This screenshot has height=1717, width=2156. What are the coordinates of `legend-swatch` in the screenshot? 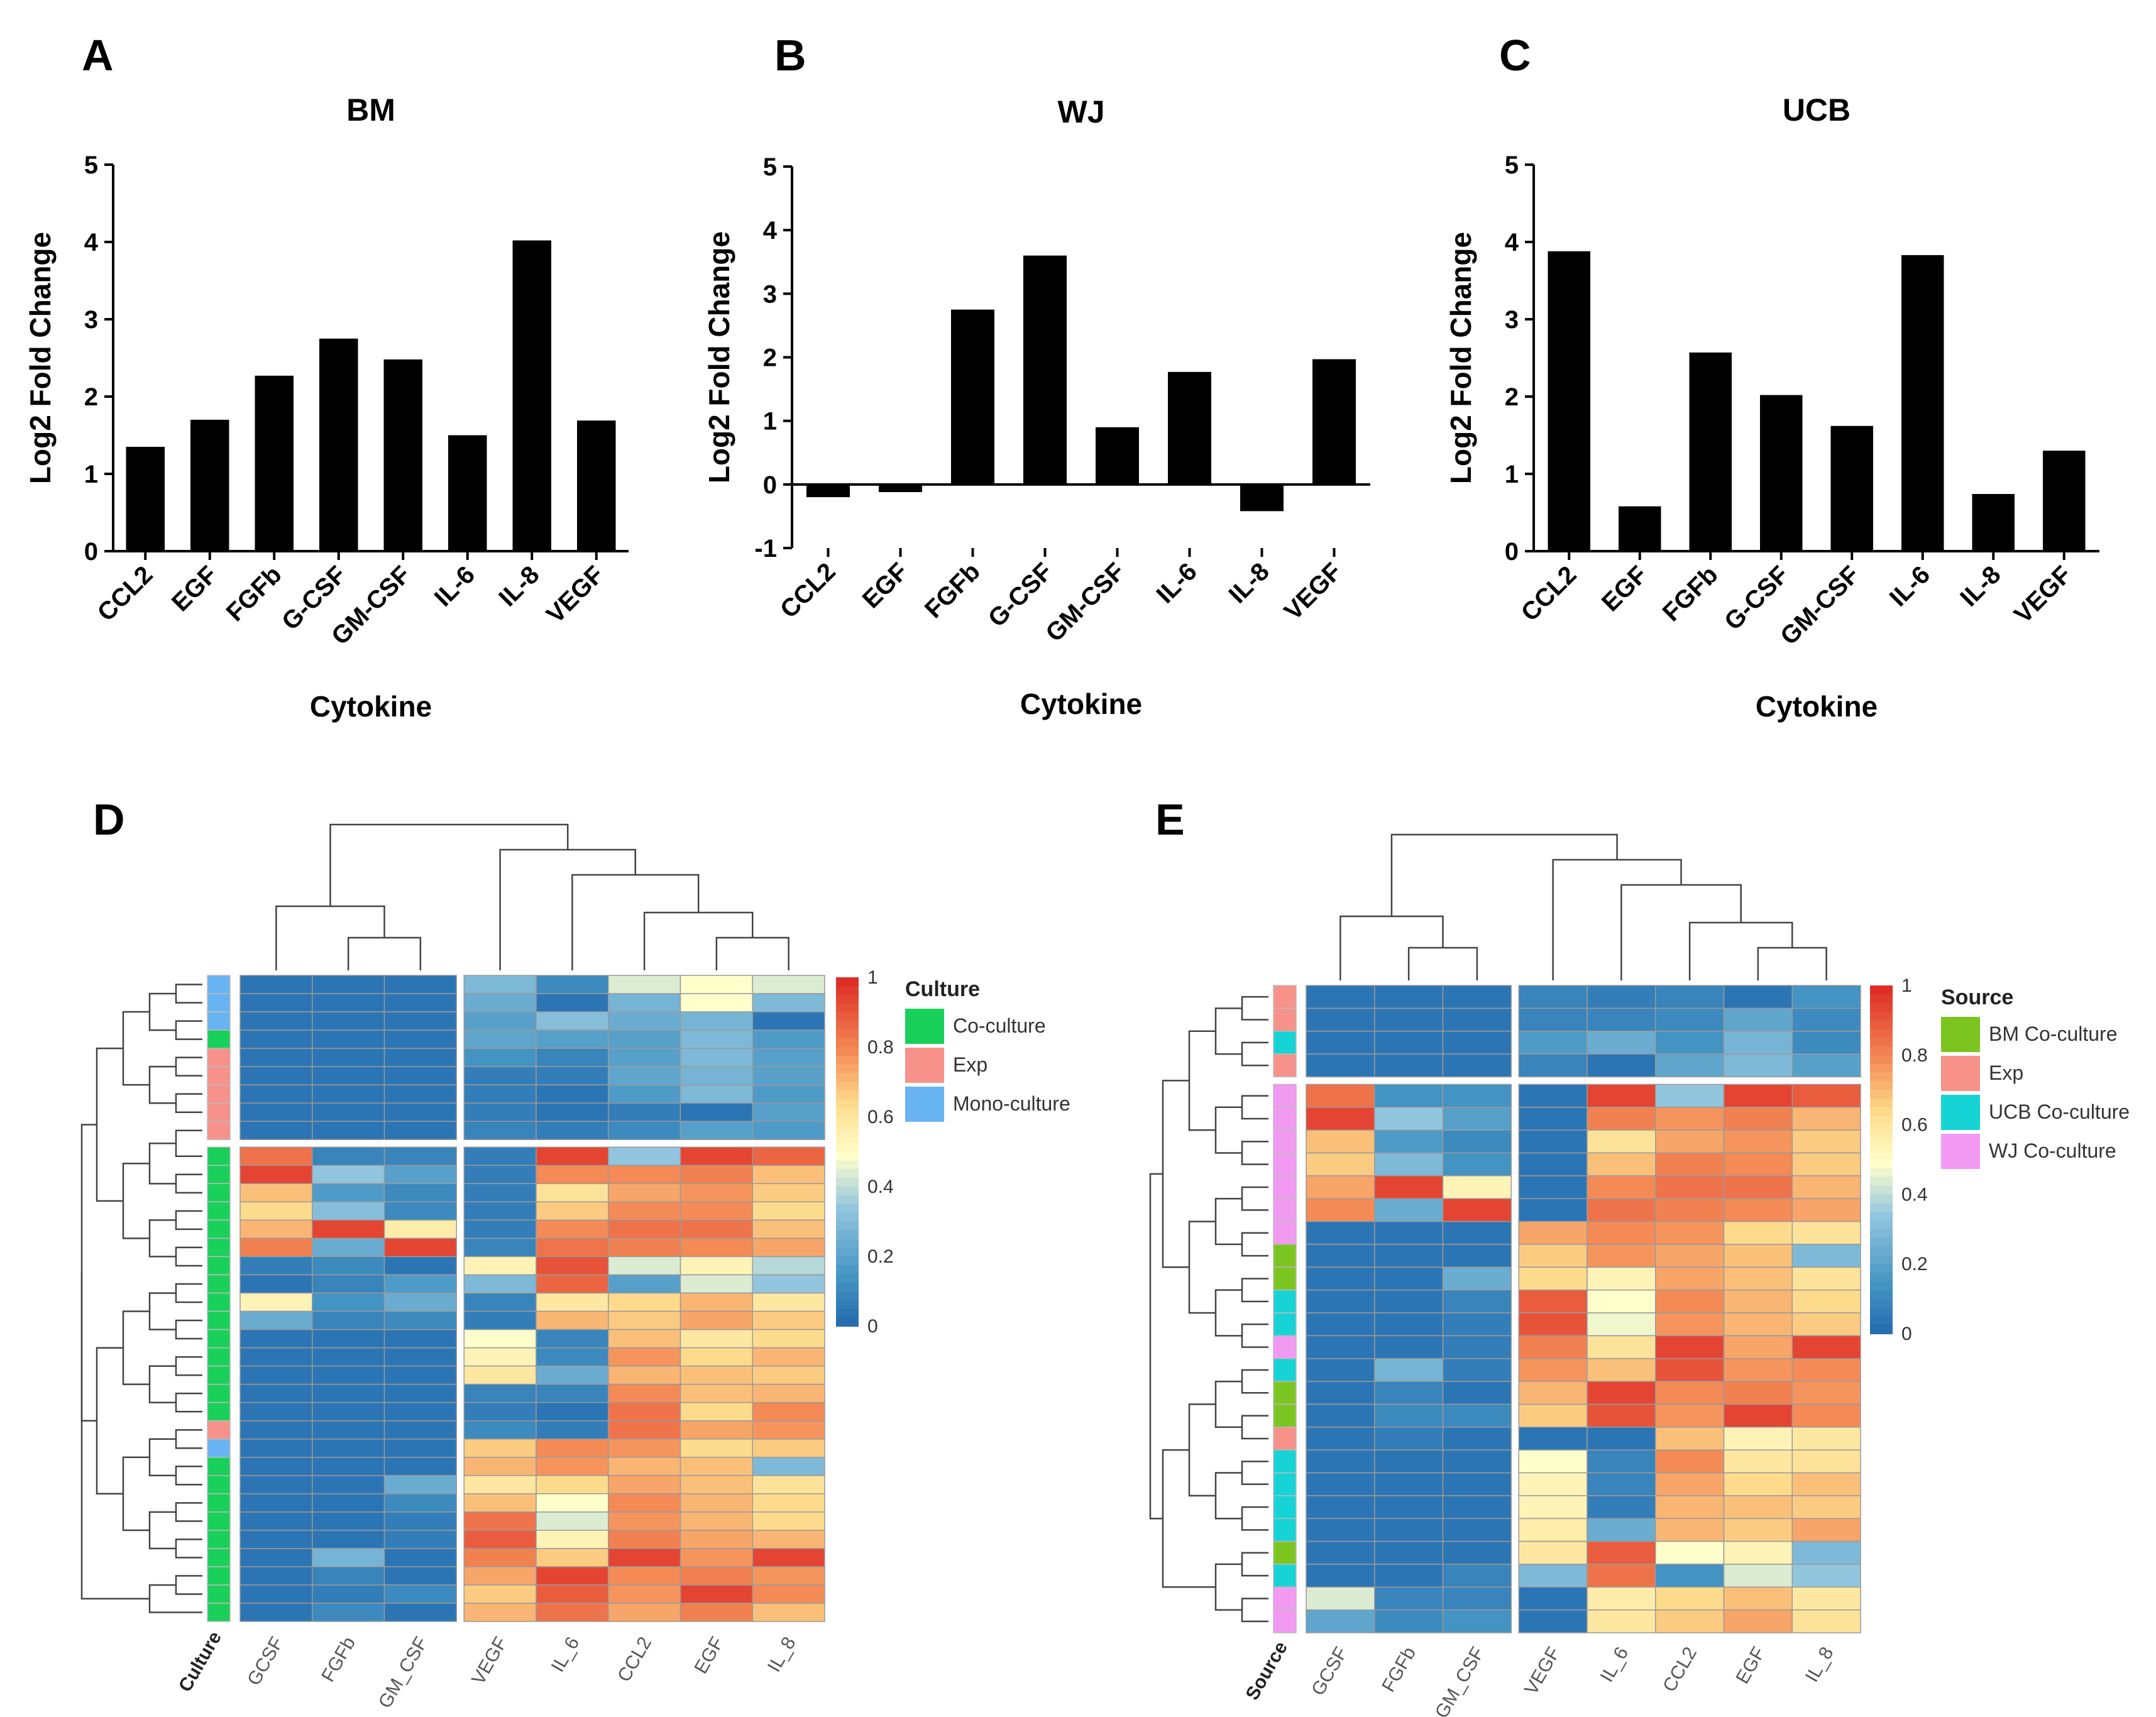 It's located at (1960, 1152).